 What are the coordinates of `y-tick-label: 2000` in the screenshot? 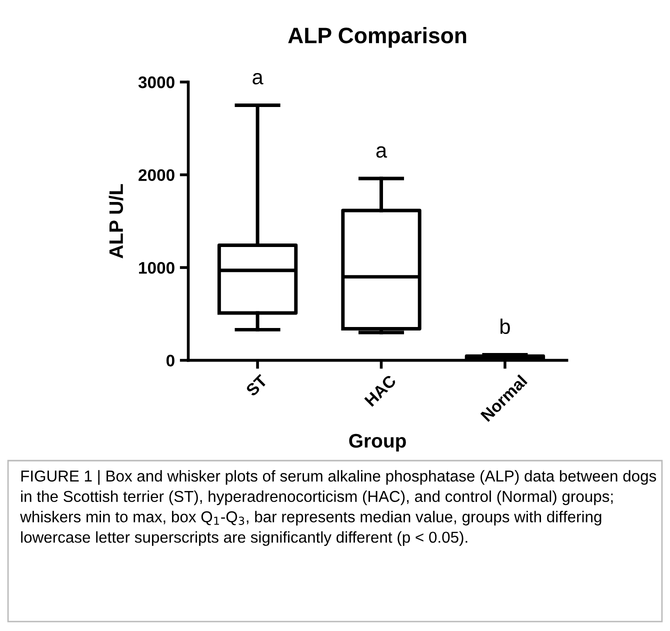 It's located at (156, 175).